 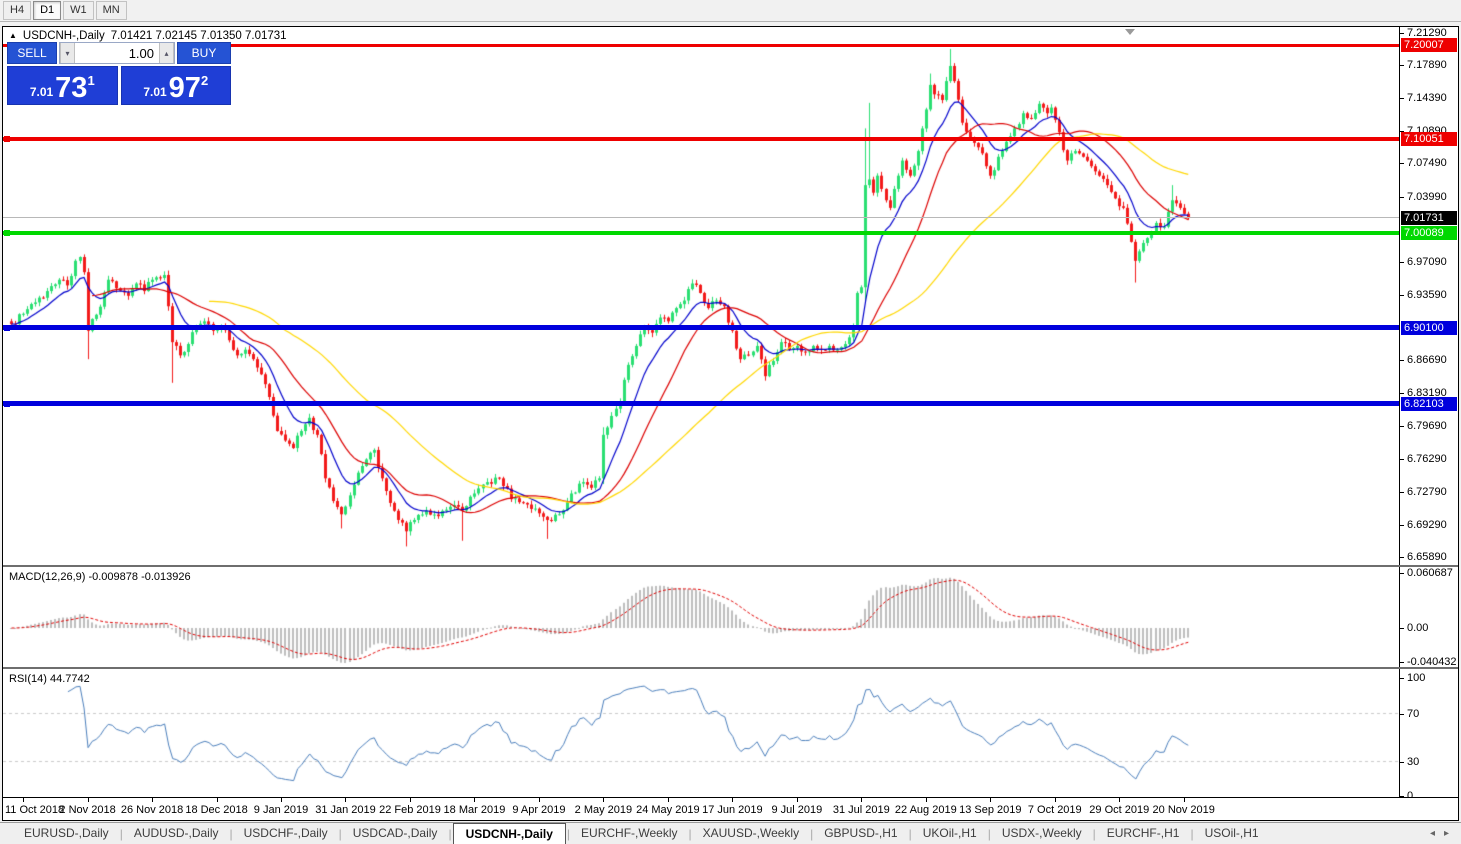 I want to click on scale-label: 7.14390, so click(x=1427, y=98).